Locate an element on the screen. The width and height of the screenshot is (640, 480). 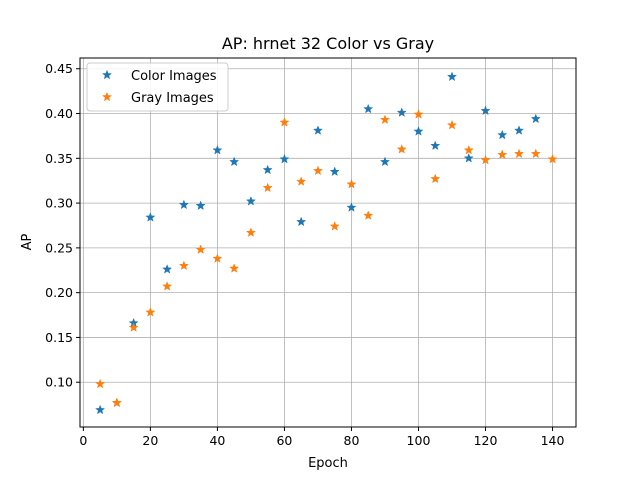
x-tick-label: 80 is located at coordinates (352, 440).